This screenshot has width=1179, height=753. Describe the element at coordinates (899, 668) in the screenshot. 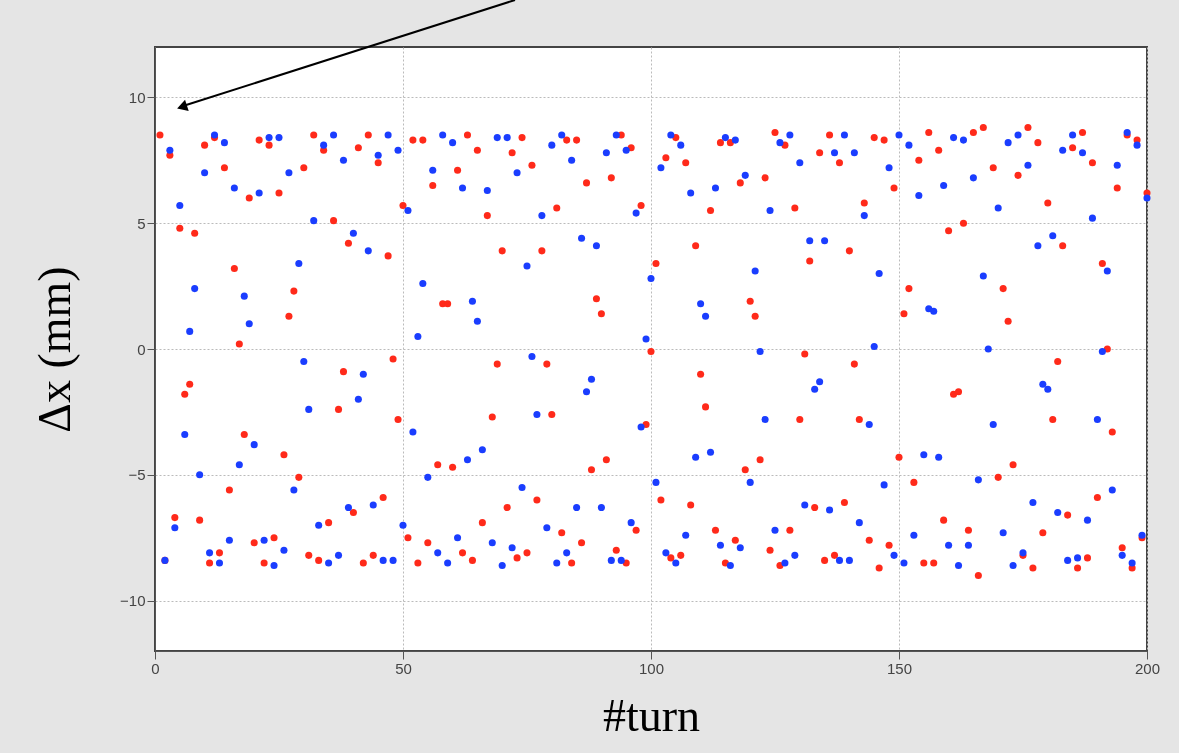

I see `x-tick-label: 150` at that location.